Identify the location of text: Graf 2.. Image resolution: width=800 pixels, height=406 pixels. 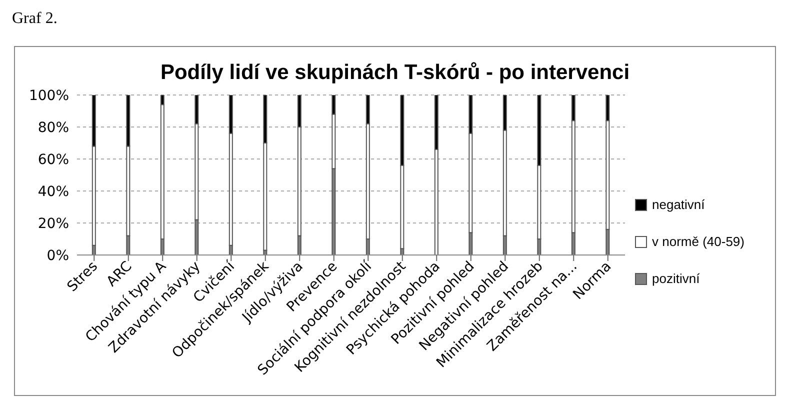
(35, 19).